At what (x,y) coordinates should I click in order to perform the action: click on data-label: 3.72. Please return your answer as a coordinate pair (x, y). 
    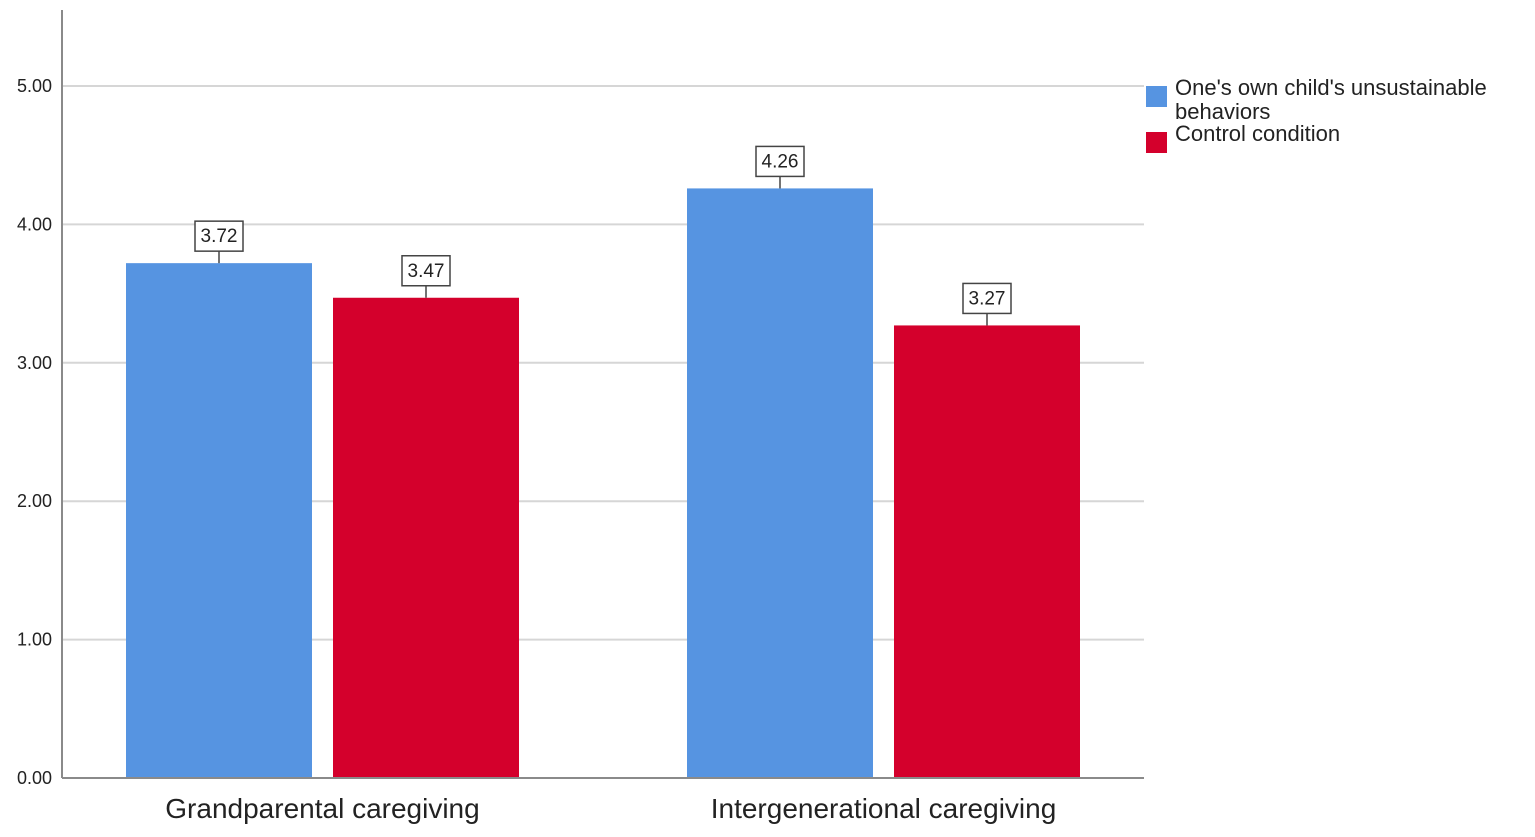
    Looking at the image, I should click on (219, 236).